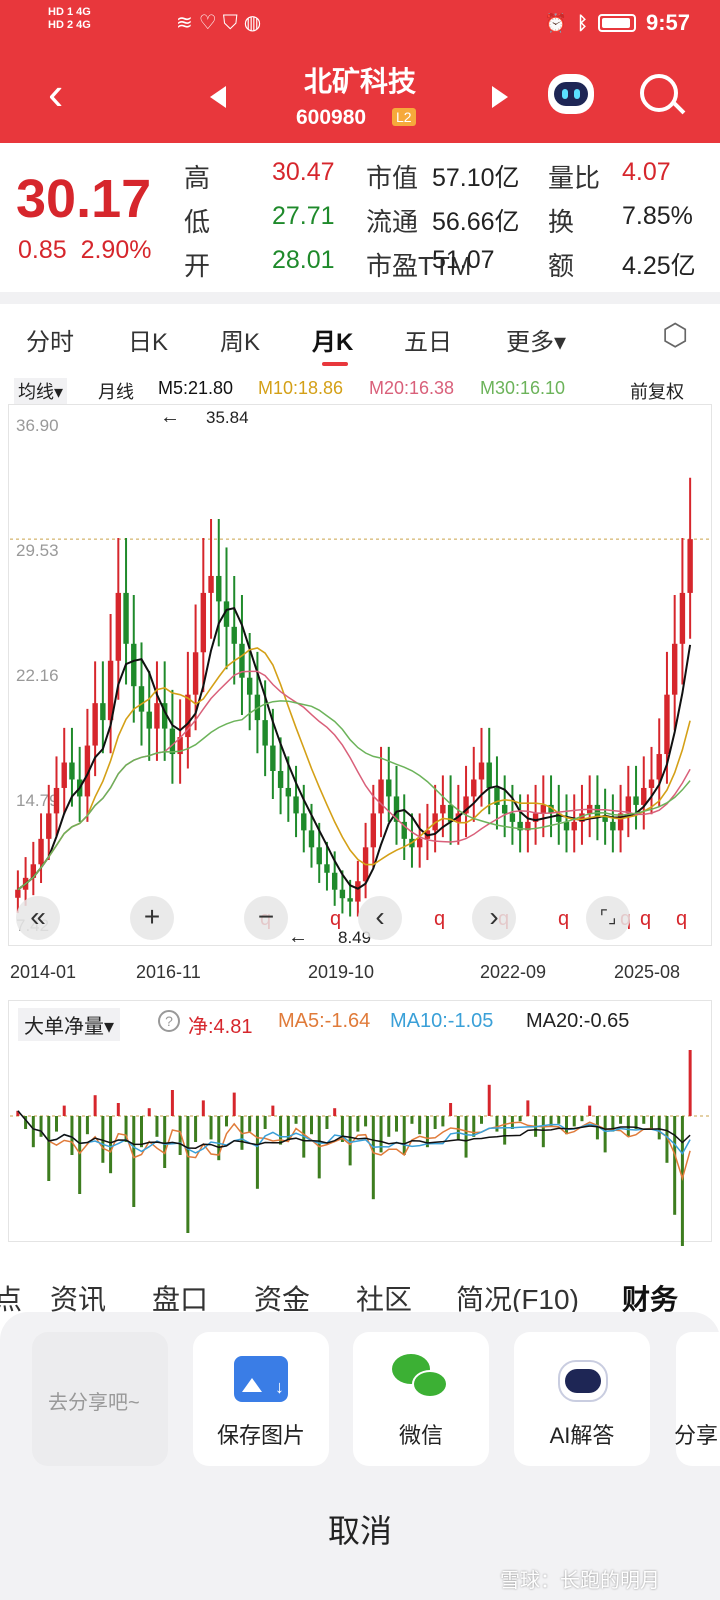 This screenshot has height=1600, width=720. What do you see at coordinates (282, 1299) in the screenshot?
I see `bottom-tab-capital: 资金` at bounding box center [282, 1299].